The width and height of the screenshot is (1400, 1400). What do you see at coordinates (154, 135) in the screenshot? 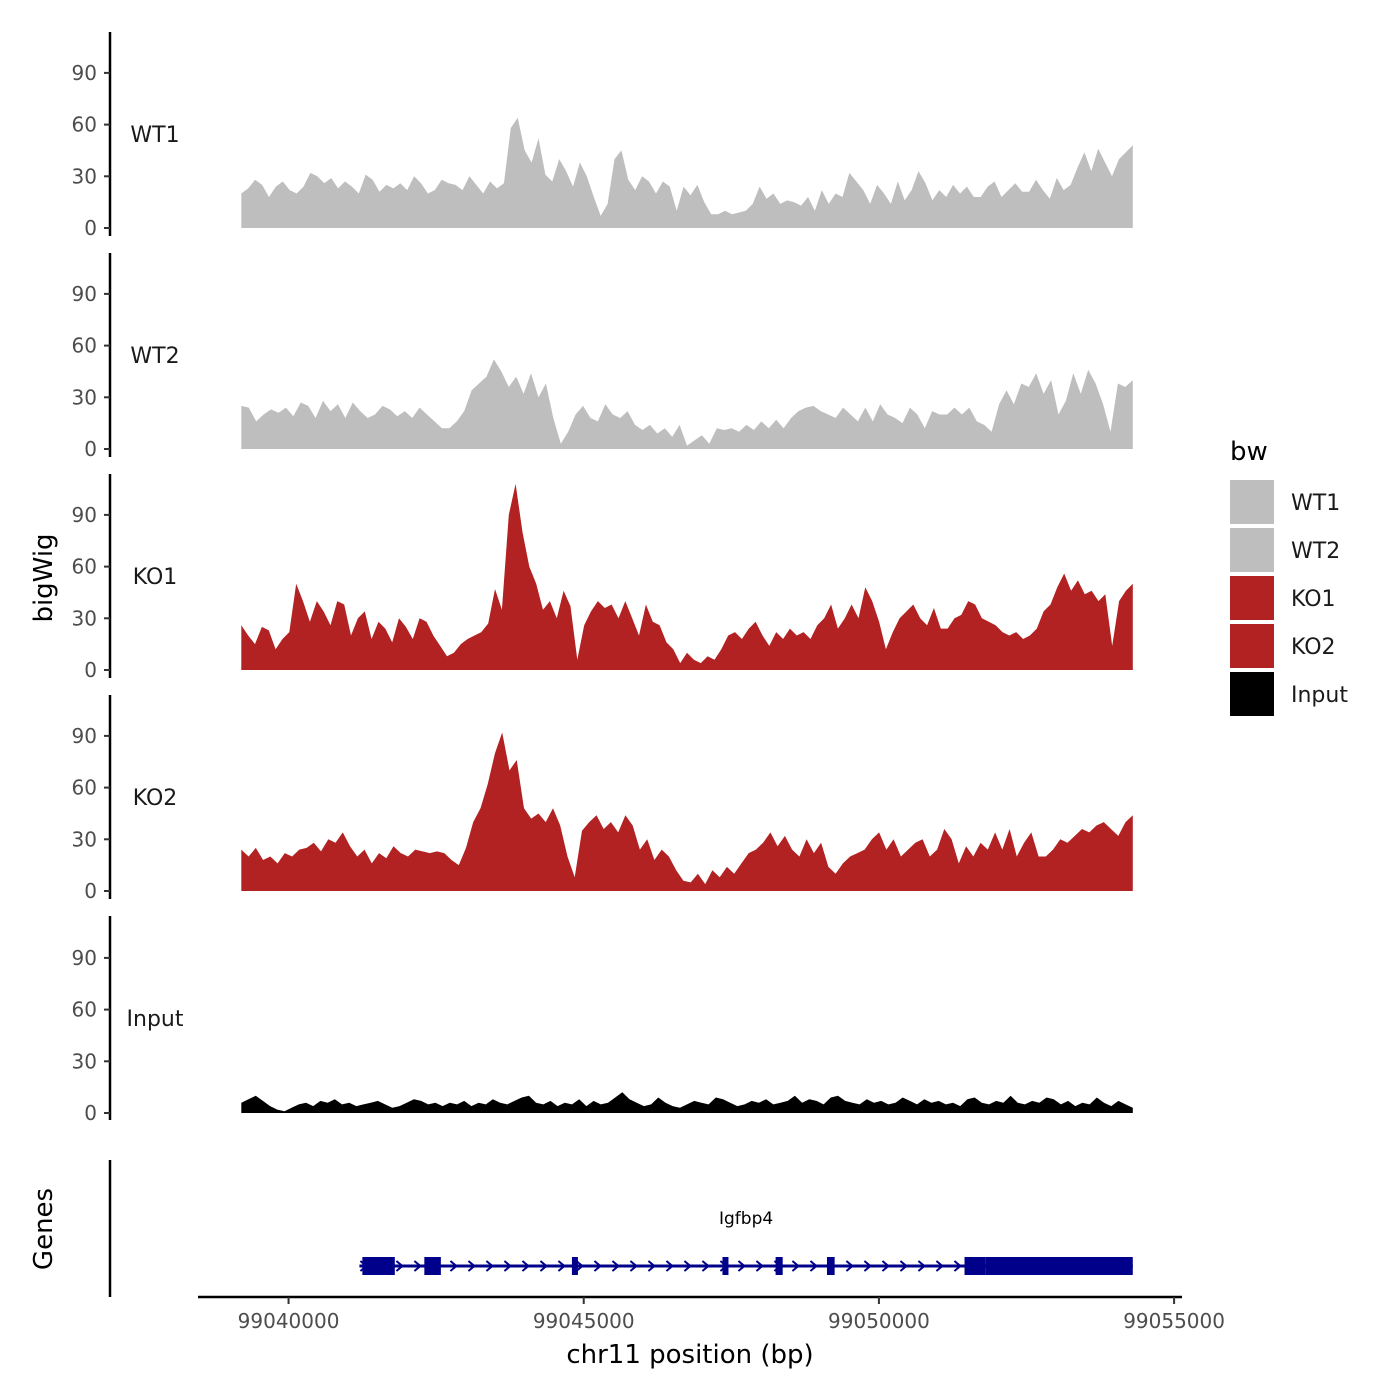
I see `track-label: WT1` at bounding box center [154, 135].